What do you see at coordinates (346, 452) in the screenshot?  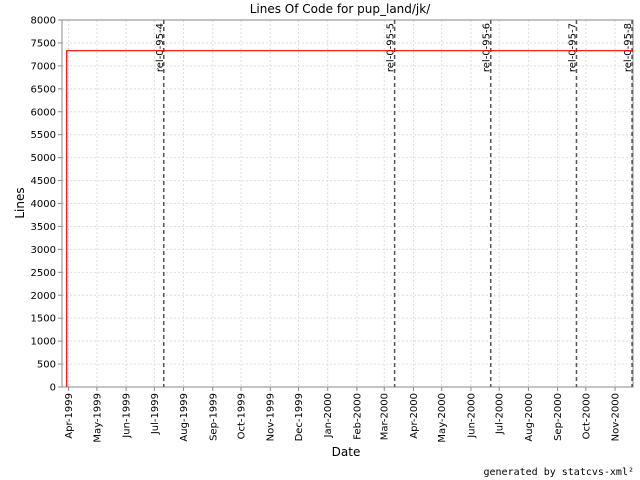 I see `x-axis-label: Date` at bounding box center [346, 452].